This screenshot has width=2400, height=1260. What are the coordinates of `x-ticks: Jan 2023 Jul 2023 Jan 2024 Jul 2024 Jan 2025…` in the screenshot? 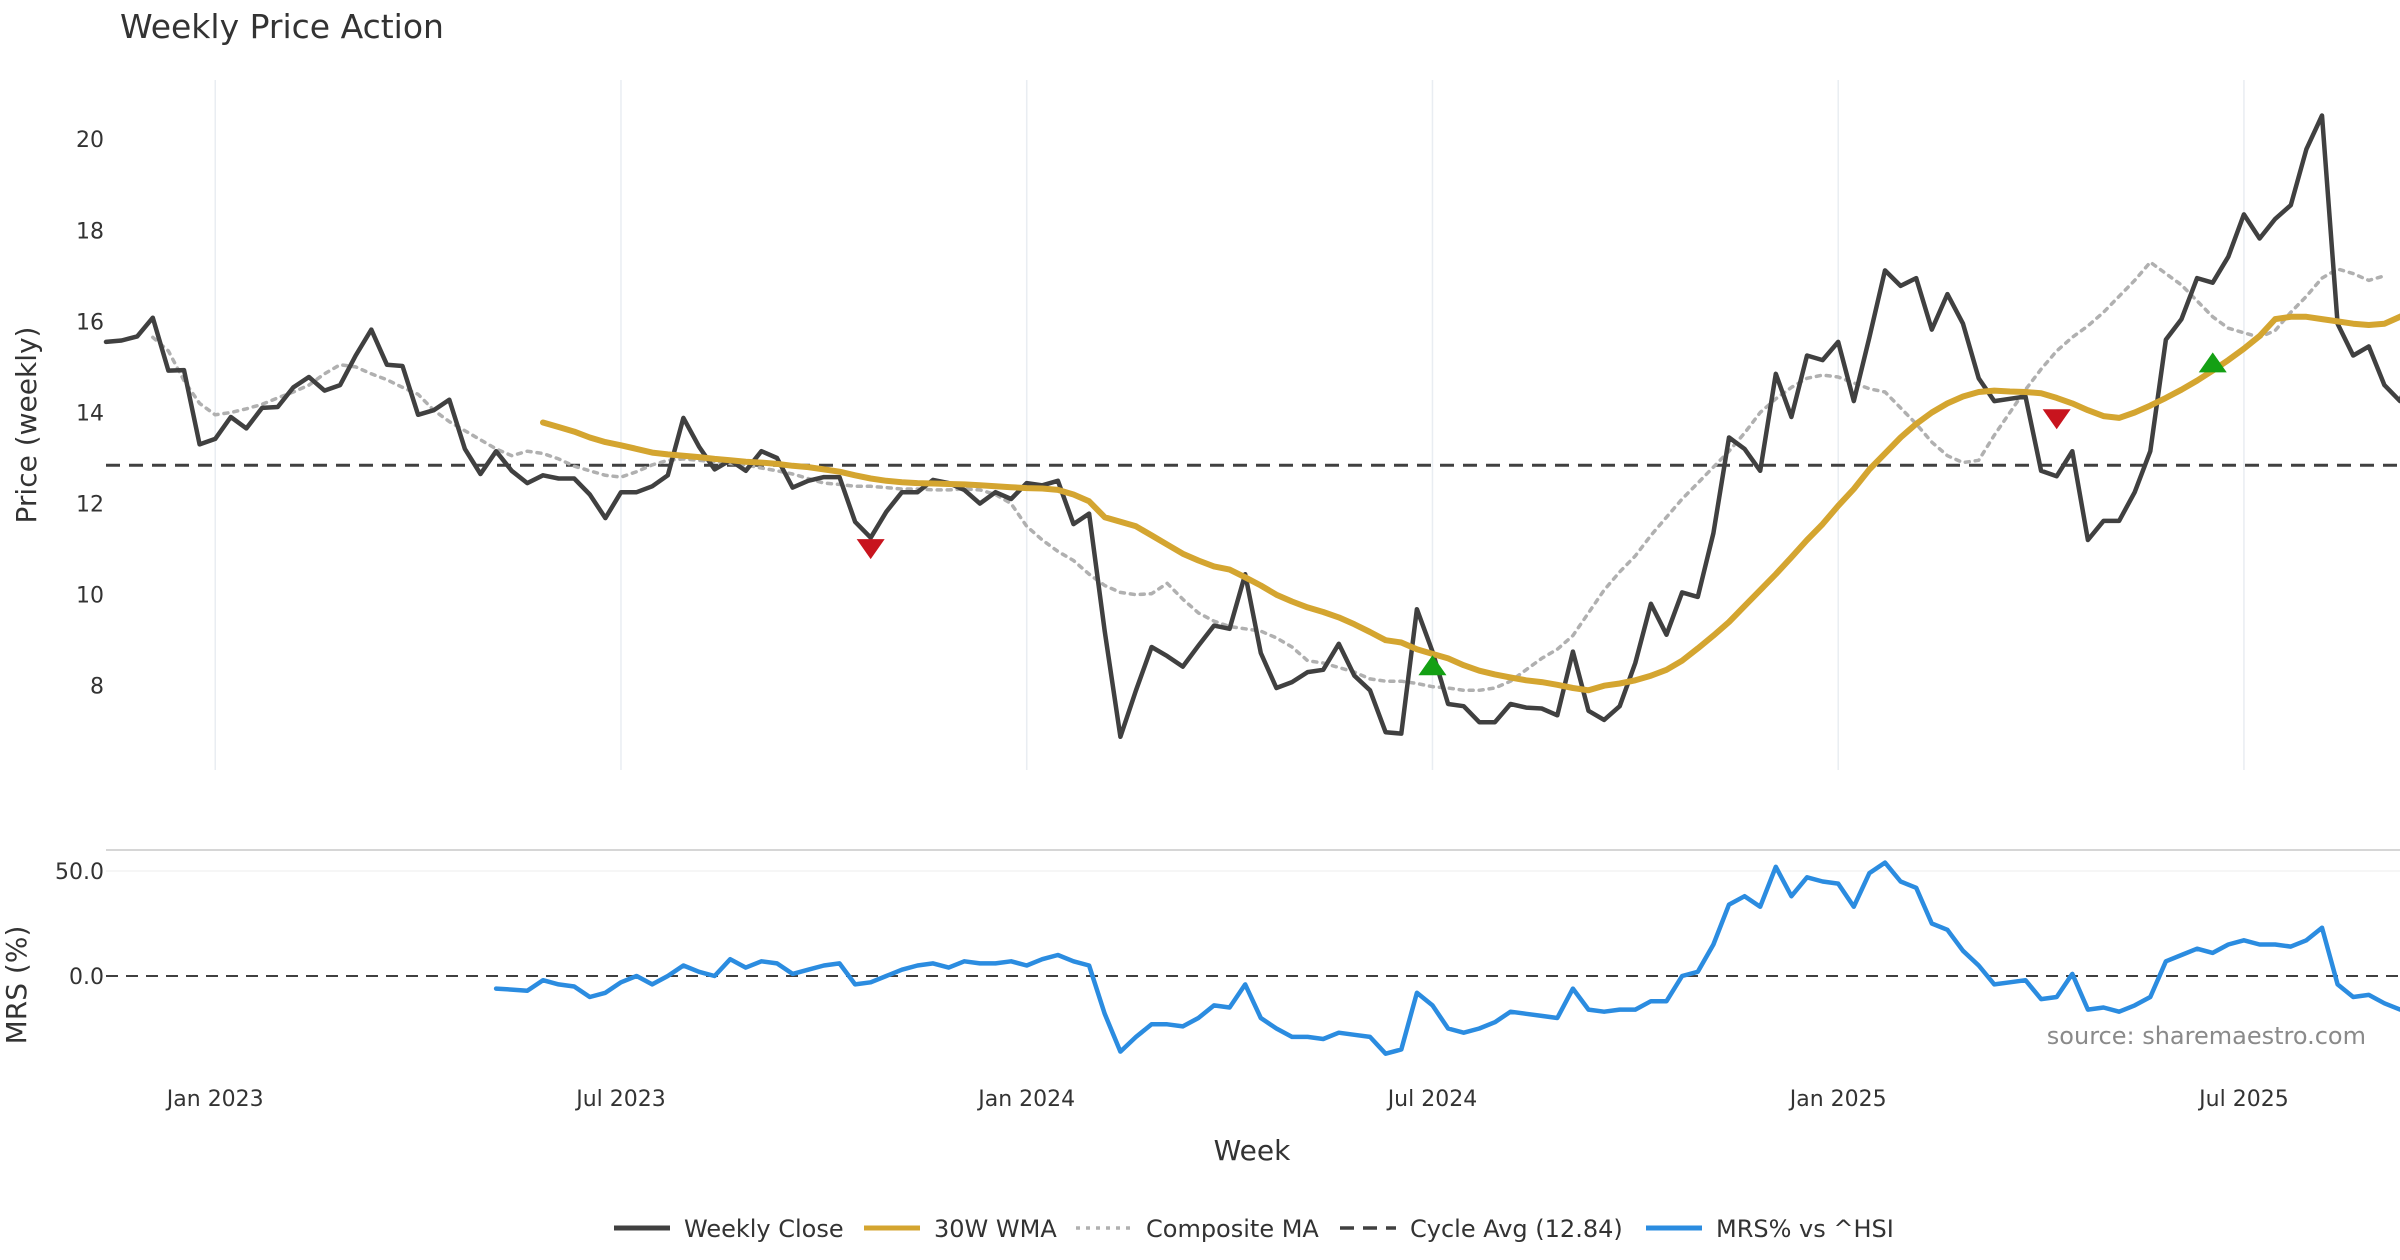 It's located at (1227, 1099).